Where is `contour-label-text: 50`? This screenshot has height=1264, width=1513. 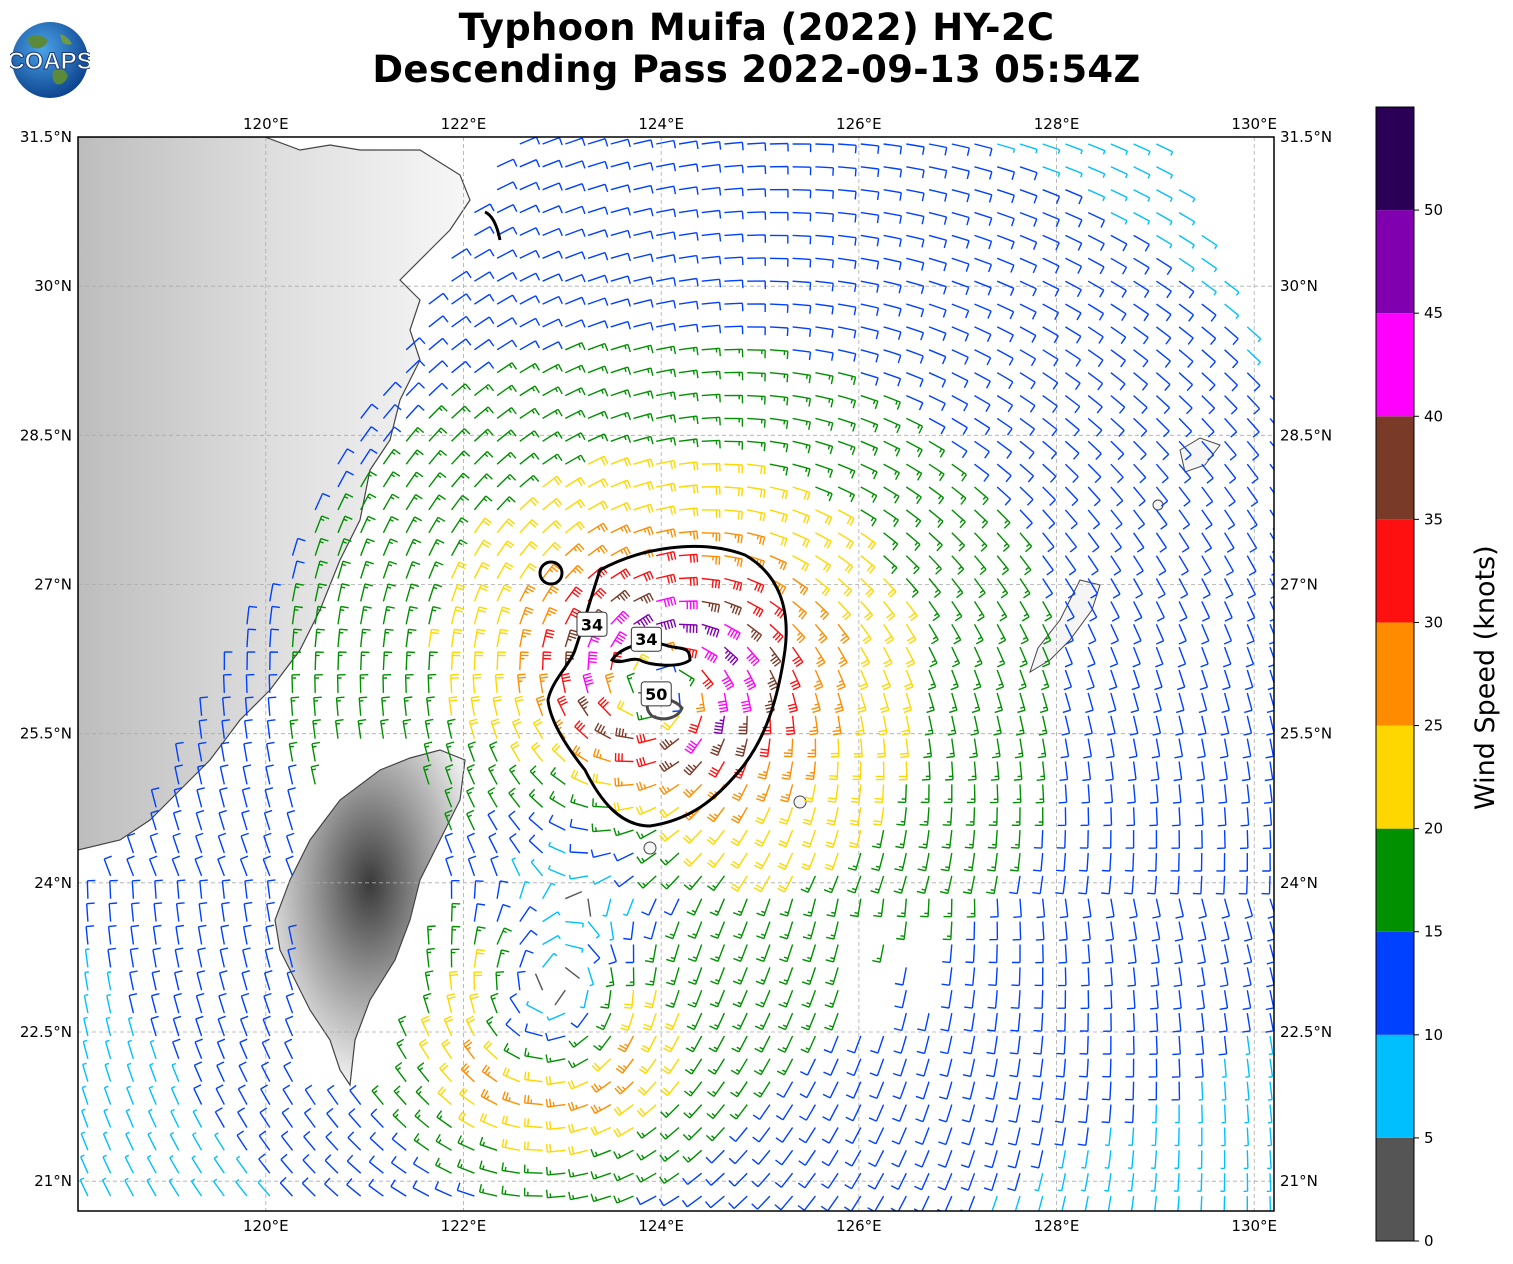 contour-label-text: 50 is located at coordinates (656, 694).